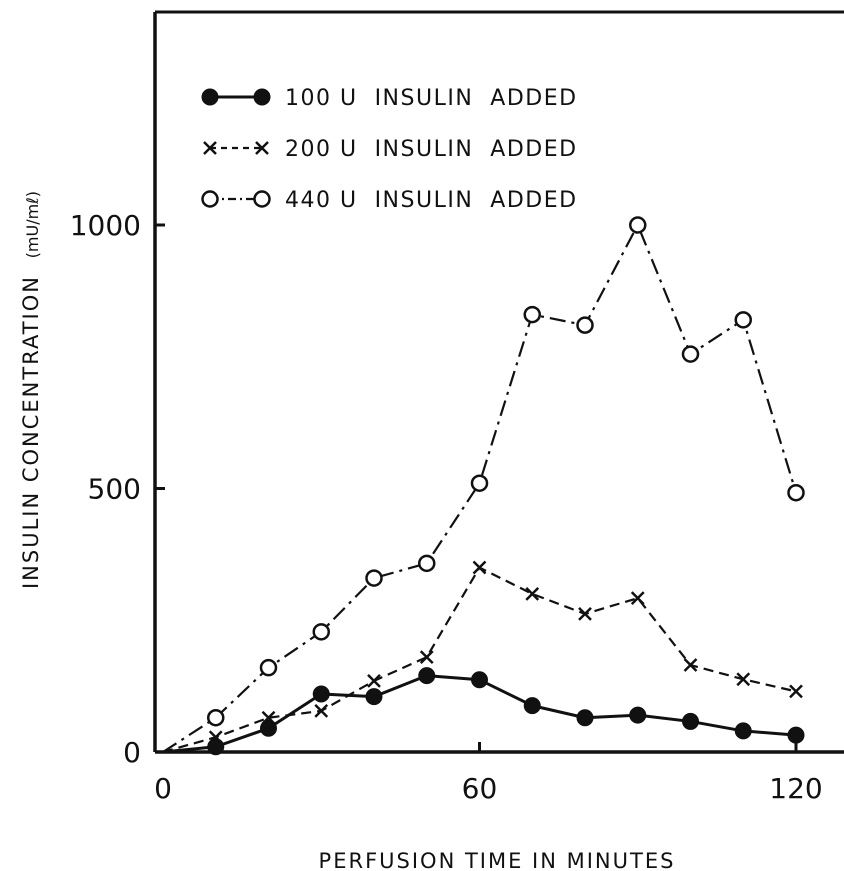 Image resolution: width=844 pixels, height=871 pixels. I want to click on y-axis-unit: (mU/mℓ), so click(32, 224).